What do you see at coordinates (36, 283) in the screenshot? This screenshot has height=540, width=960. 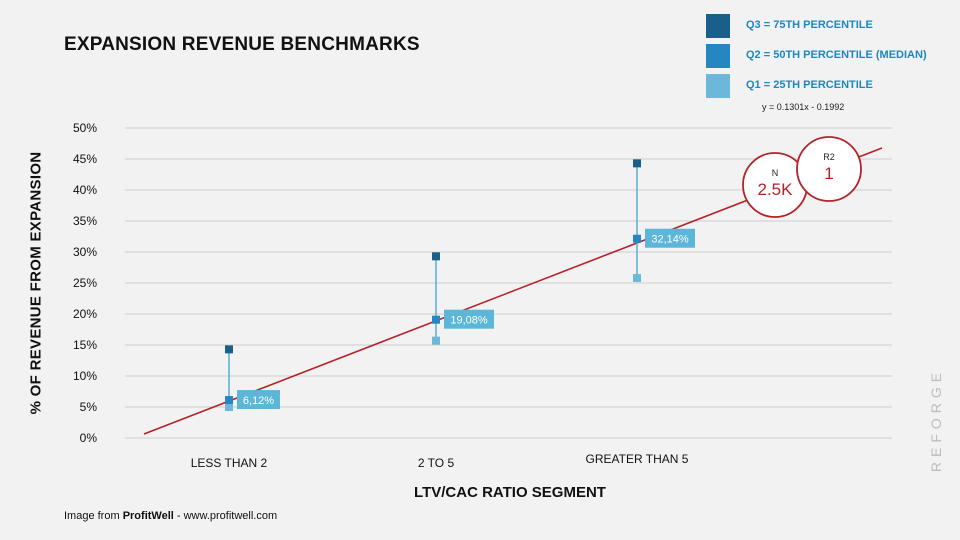 I see `y-axis-label: % OF REVENUE FROM EXPANSION` at bounding box center [36, 283].